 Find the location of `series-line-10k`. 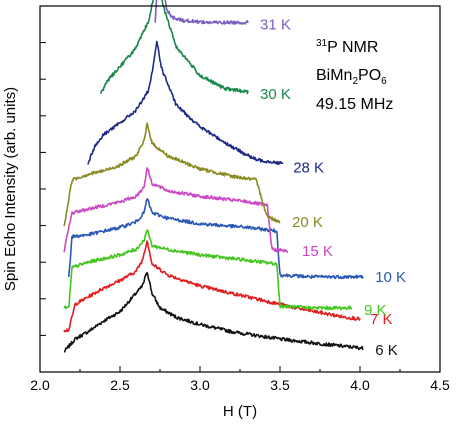

series-line-10k is located at coordinates (216, 239).